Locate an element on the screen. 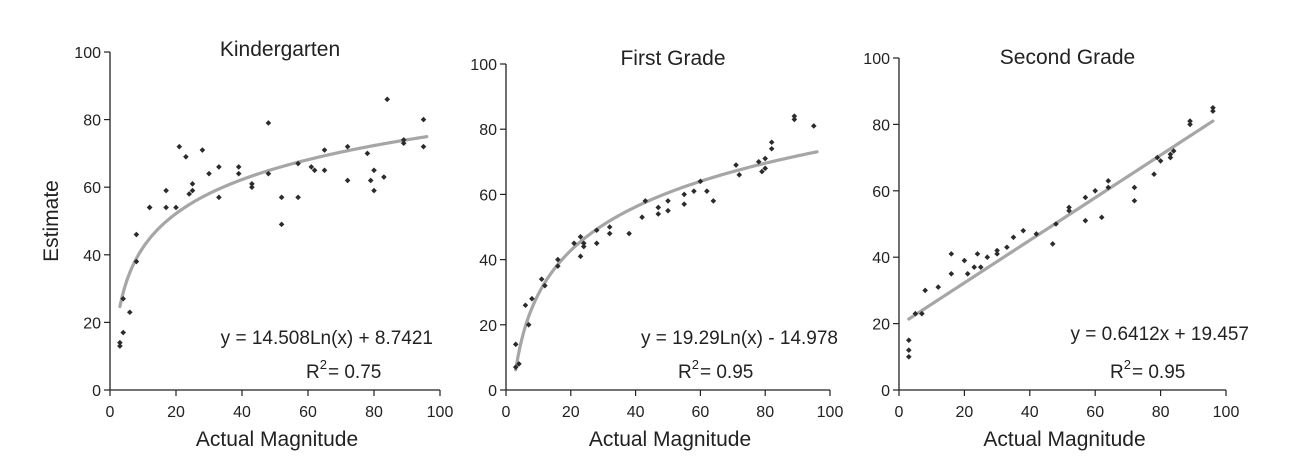 Image resolution: width=1316 pixels, height=467 pixels. r-squared-base: R is located at coordinates (1117, 372).